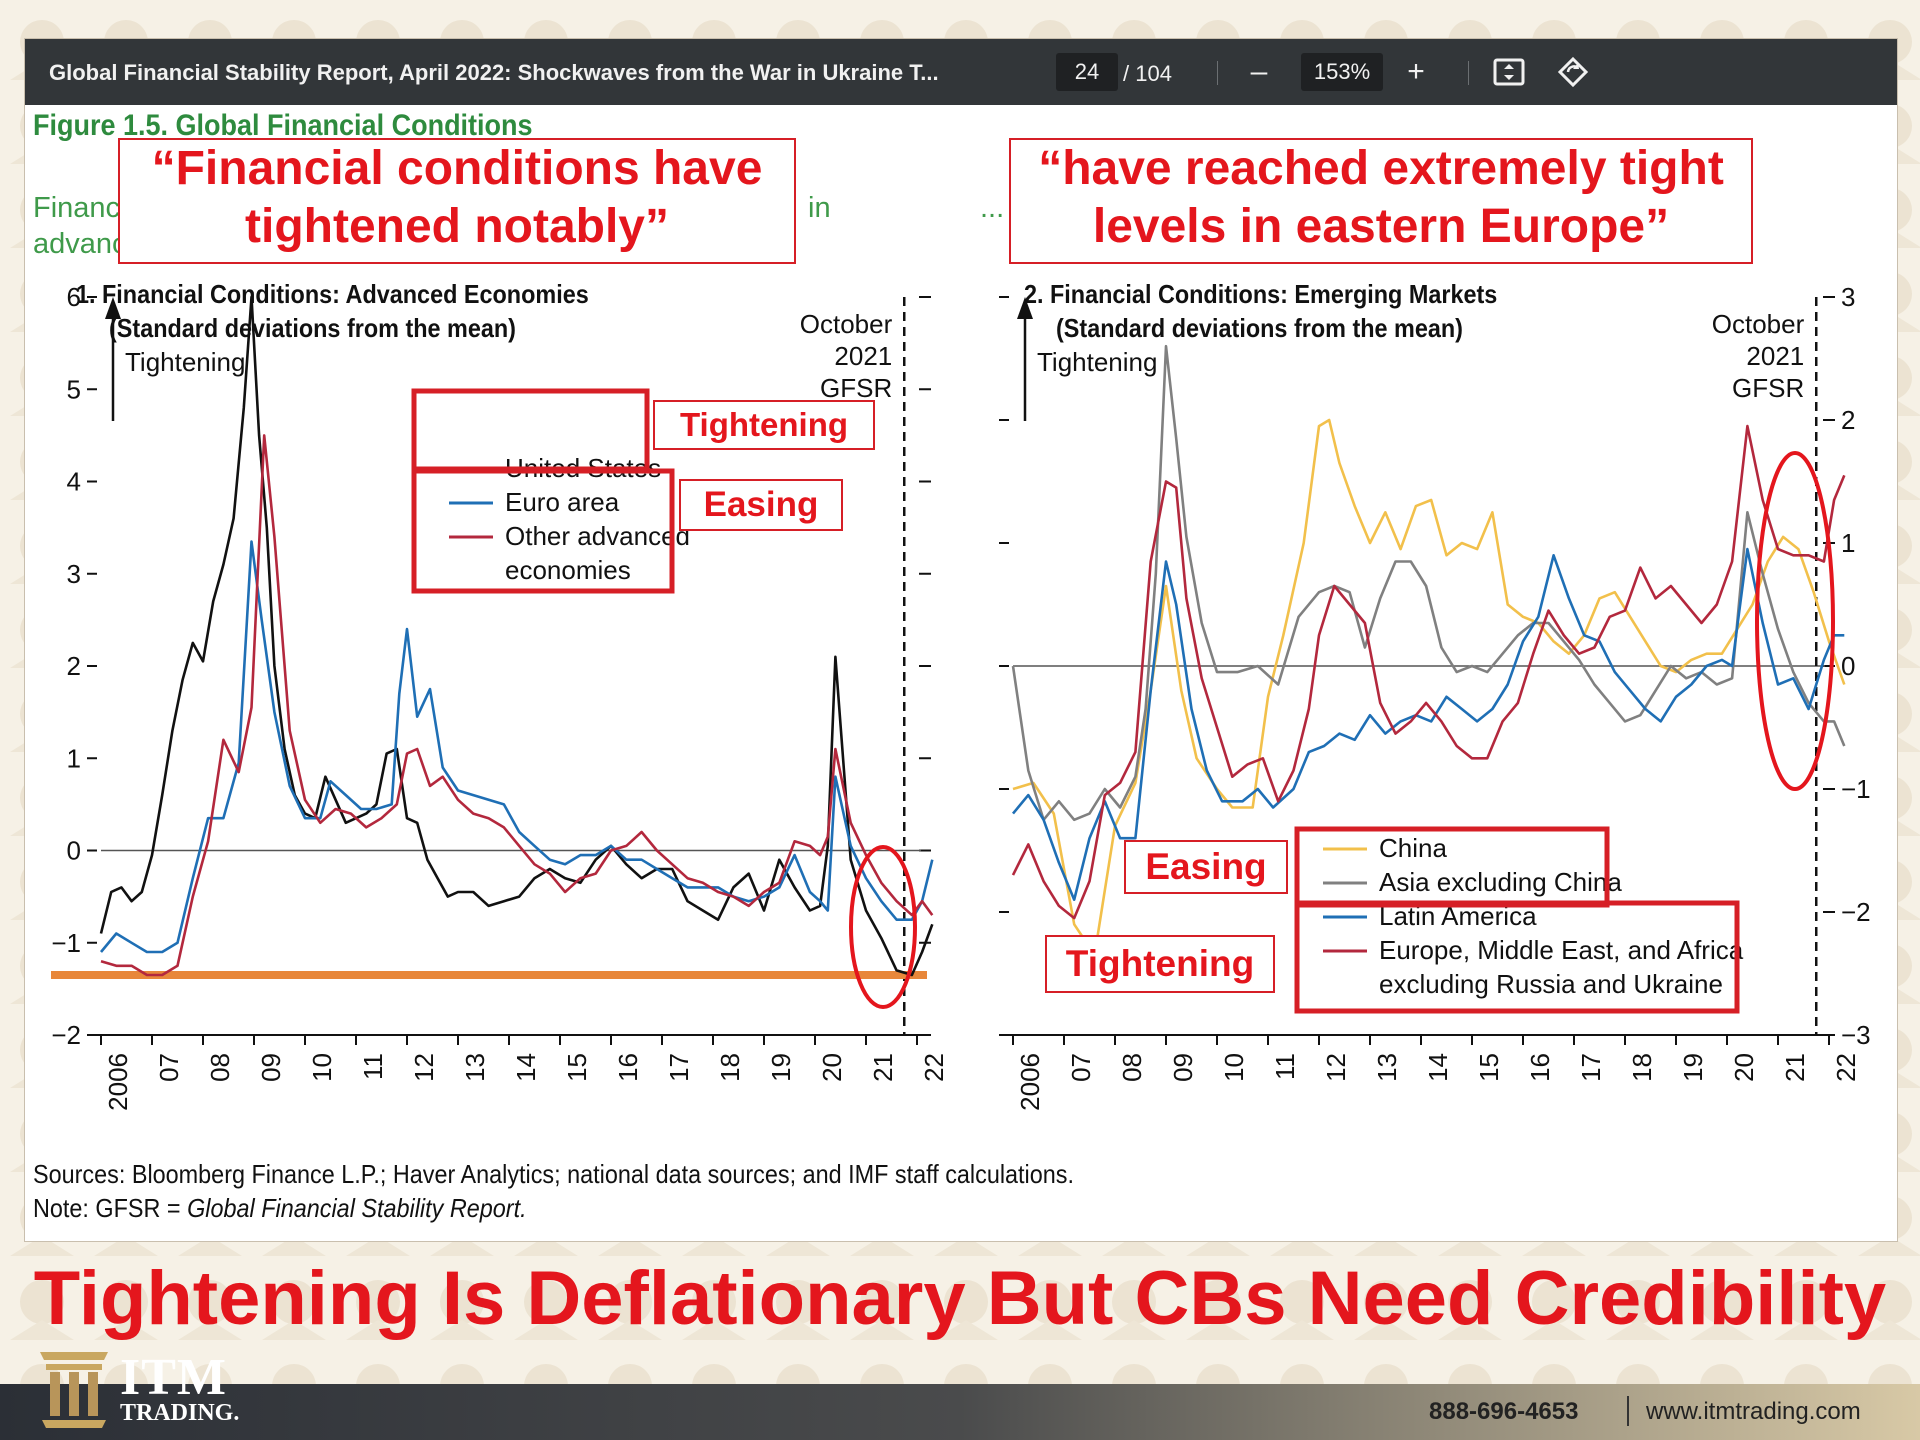 Image resolution: width=1920 pixels, height=1440 pixels. I want to click on rotate-button, so click(1573, 72).